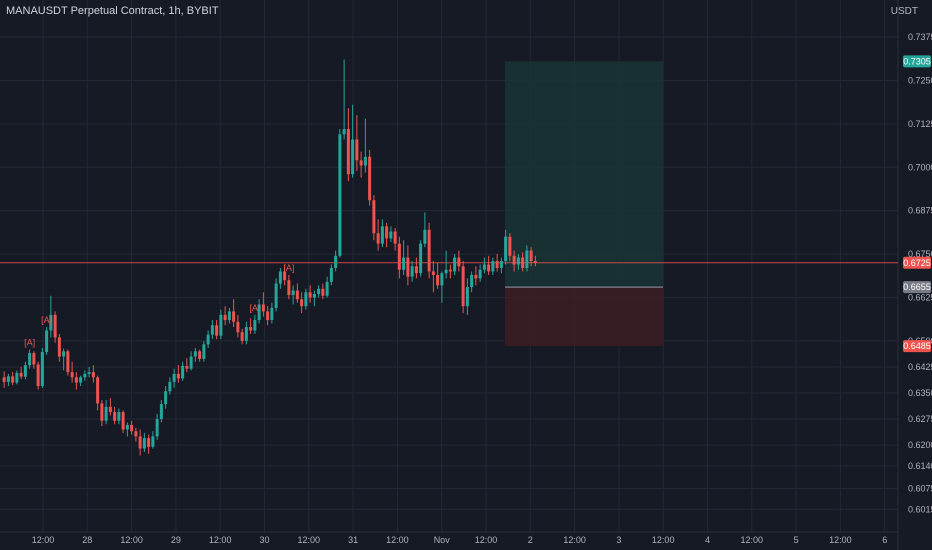 This screenshot has width=932, height=550. I want to click on y-tick-label: 0.7125, so click(920, 124).